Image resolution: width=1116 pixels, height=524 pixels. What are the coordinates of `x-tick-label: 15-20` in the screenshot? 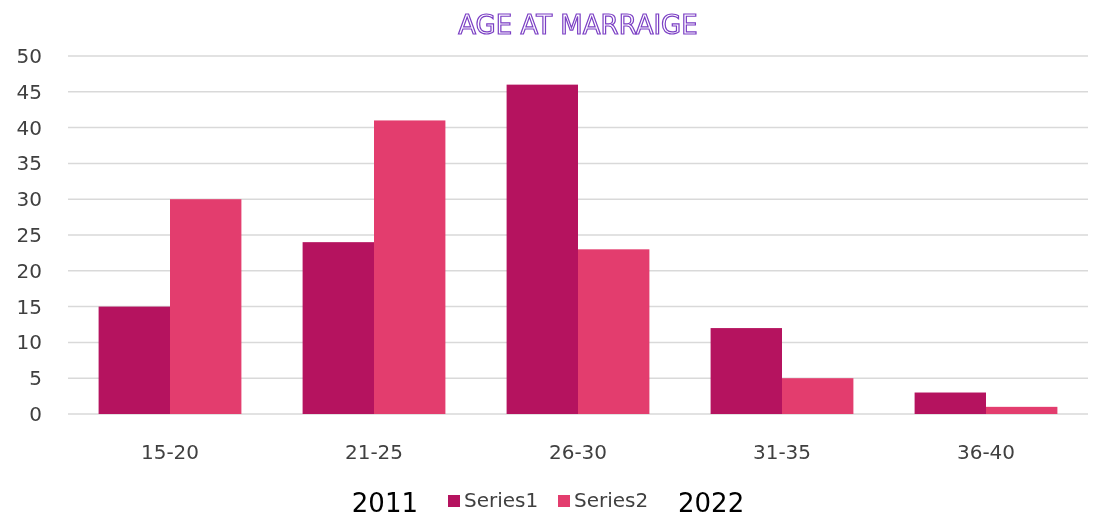 It's located at (170, 452).